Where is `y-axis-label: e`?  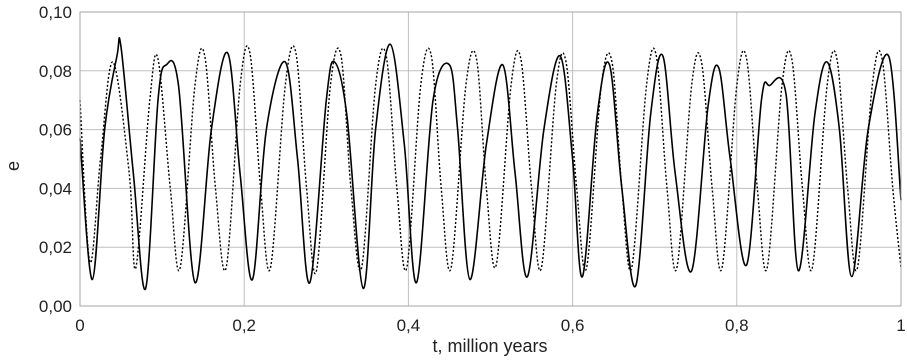 y-axis-label: e is located at coordinates (13, 166).